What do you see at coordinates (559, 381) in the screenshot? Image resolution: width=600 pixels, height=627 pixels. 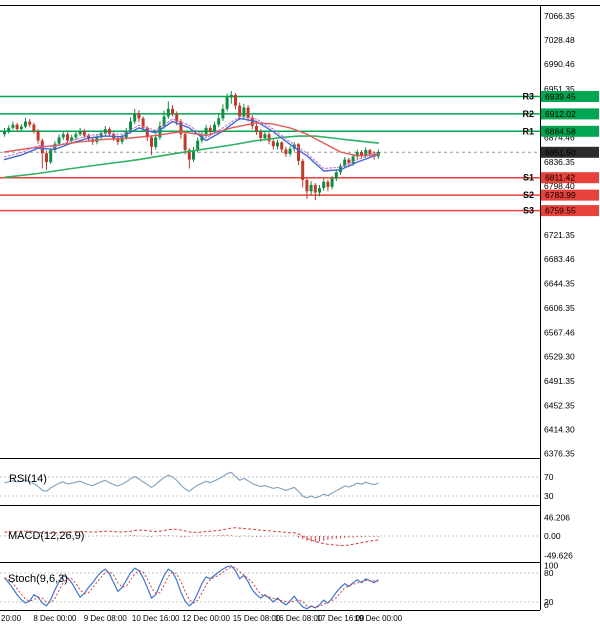 I see `y-axis-tick-label: 6491.35` at bounding box center [559, 381].